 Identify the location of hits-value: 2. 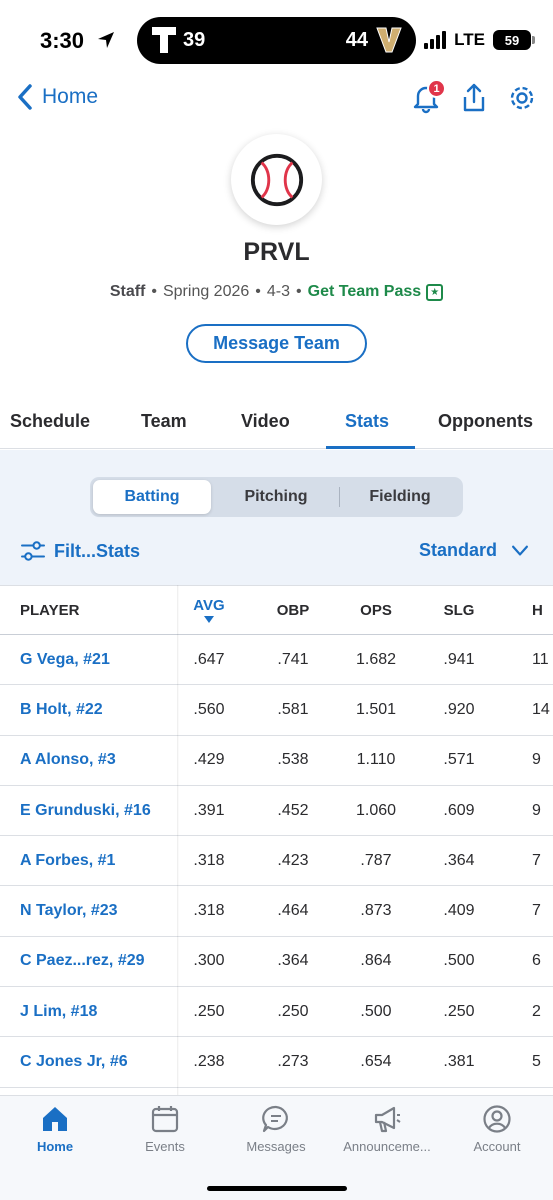
(536, 1011).